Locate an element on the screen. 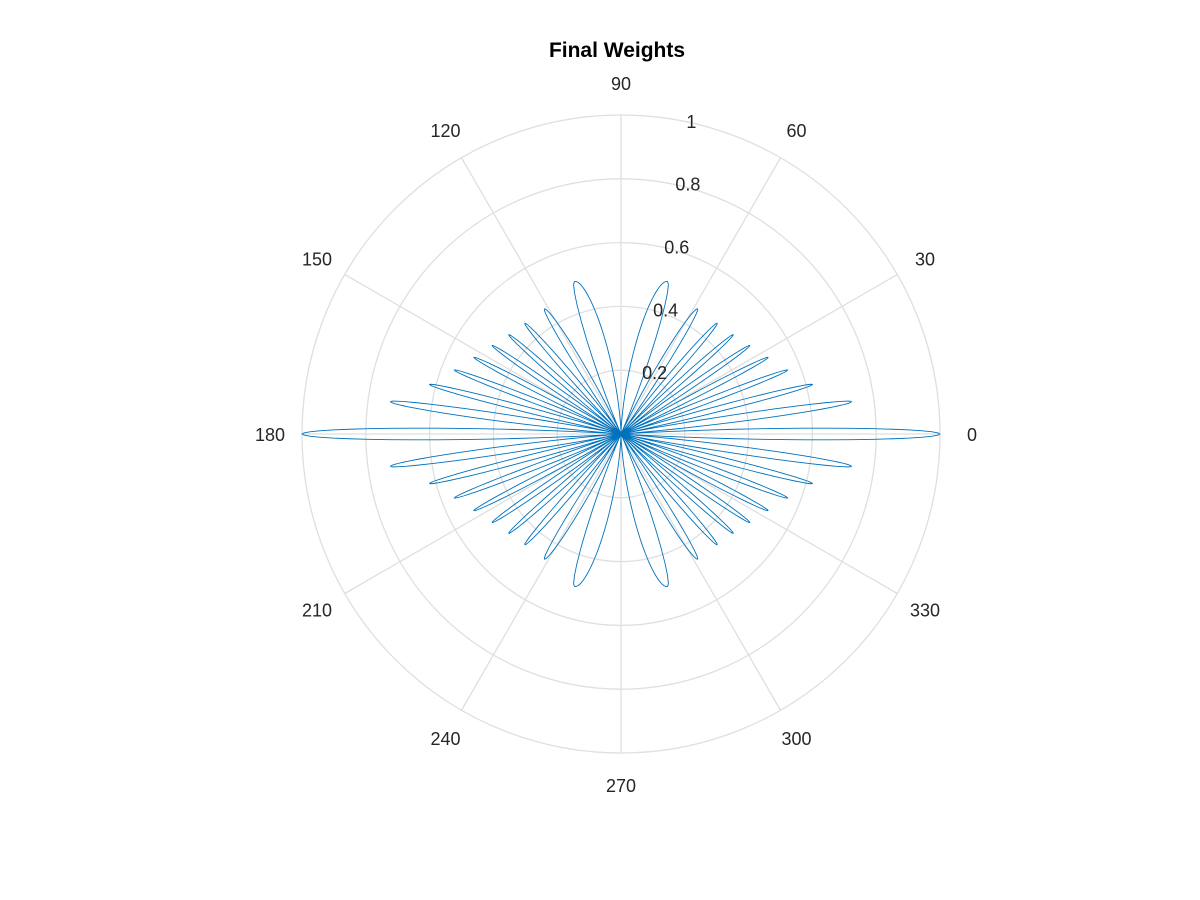 This screenshot has width=1200, height=900. angle-tick-label: 330 is located at coordinates (925, 611).